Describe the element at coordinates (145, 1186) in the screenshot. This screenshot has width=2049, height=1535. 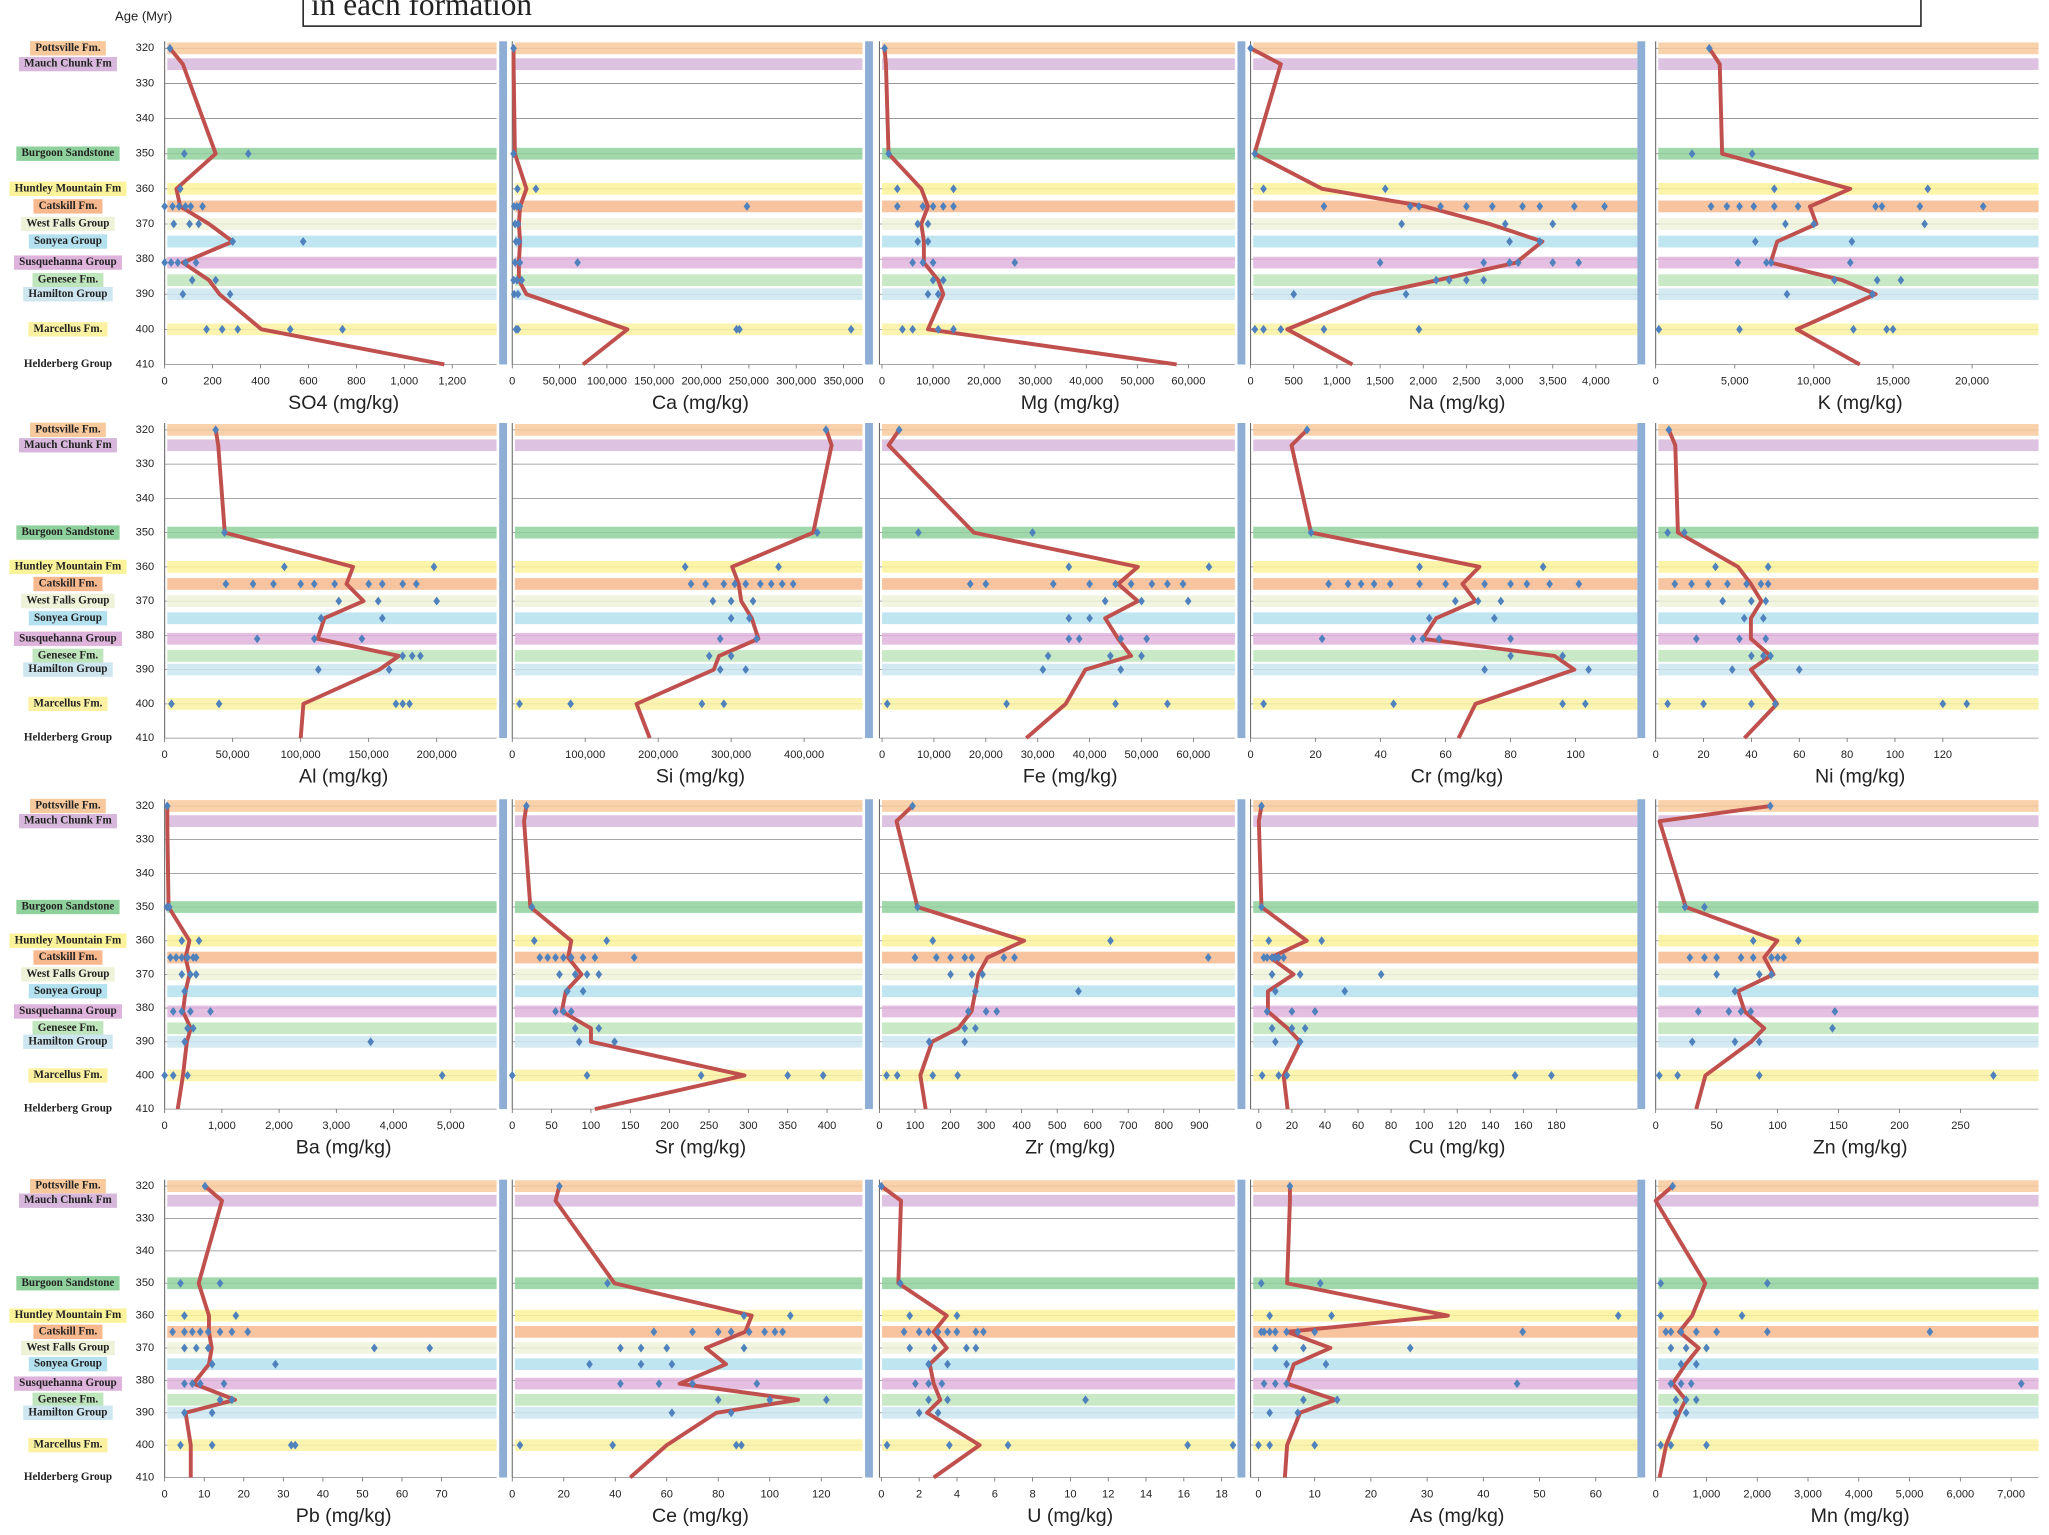
I see `y-tick-label: 320` at that location.